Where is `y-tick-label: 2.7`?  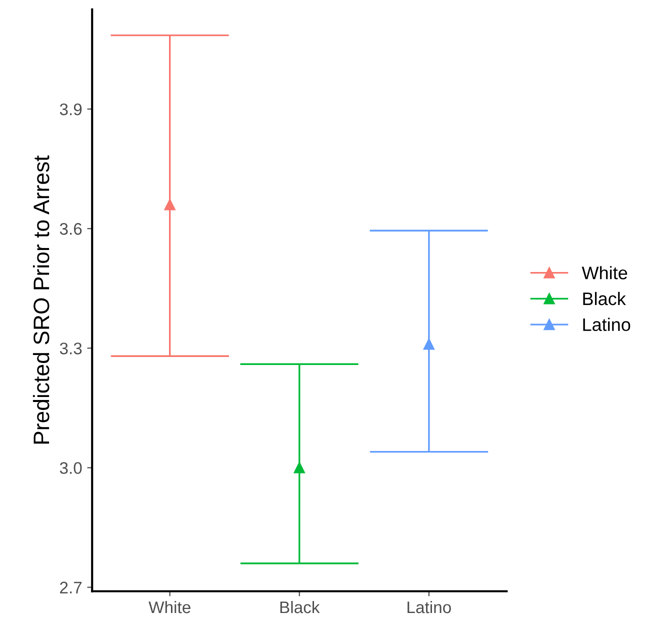
y-tick-label: 2.7 is located at coordinates (71, 588).